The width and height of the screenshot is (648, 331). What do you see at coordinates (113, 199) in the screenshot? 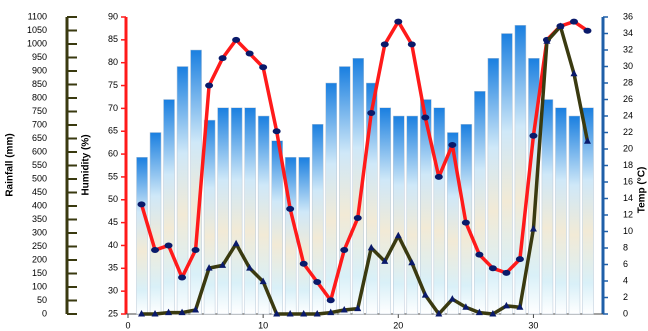
I see `y-tick-label: 50` at bounding box center [113, 199].